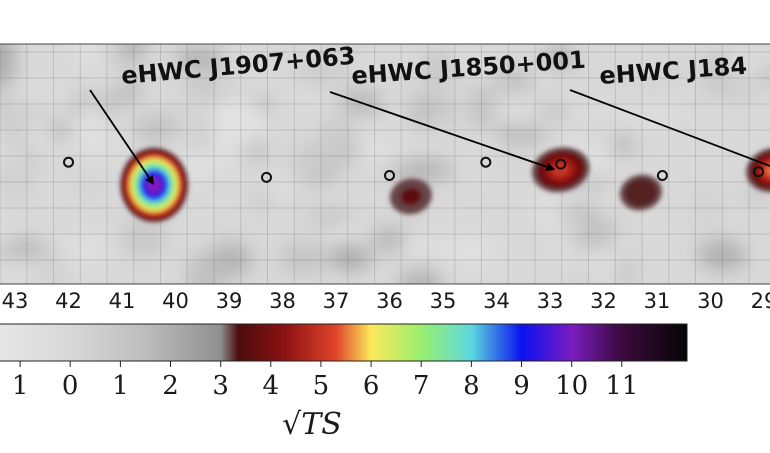 The height and width of the screenshot is (453, 770). Describe the element at coordinates (710, 301) in the screenshot. I see `x-tick-label: 30` at that location.